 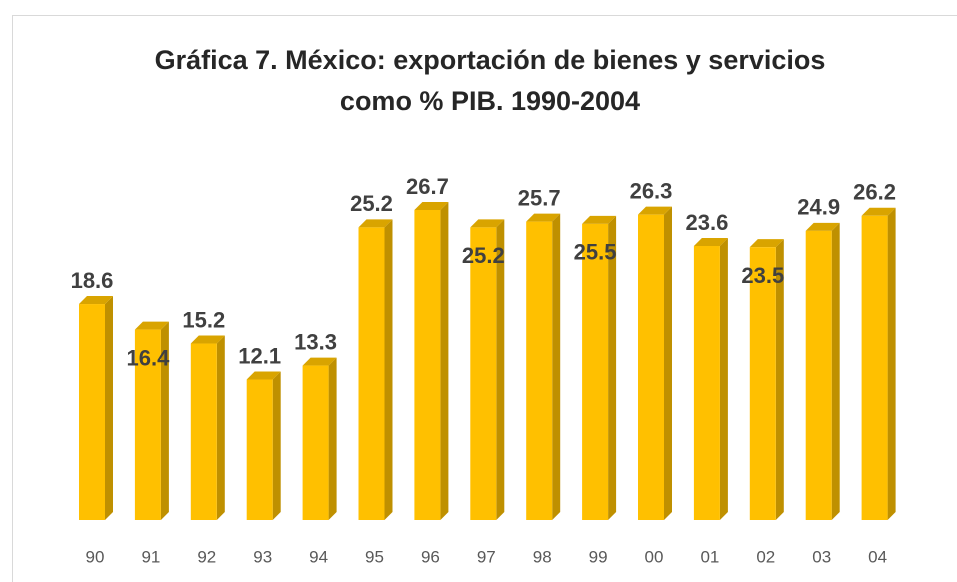 I want to click on x-tick-label: 91, so click(x=150, y=556).